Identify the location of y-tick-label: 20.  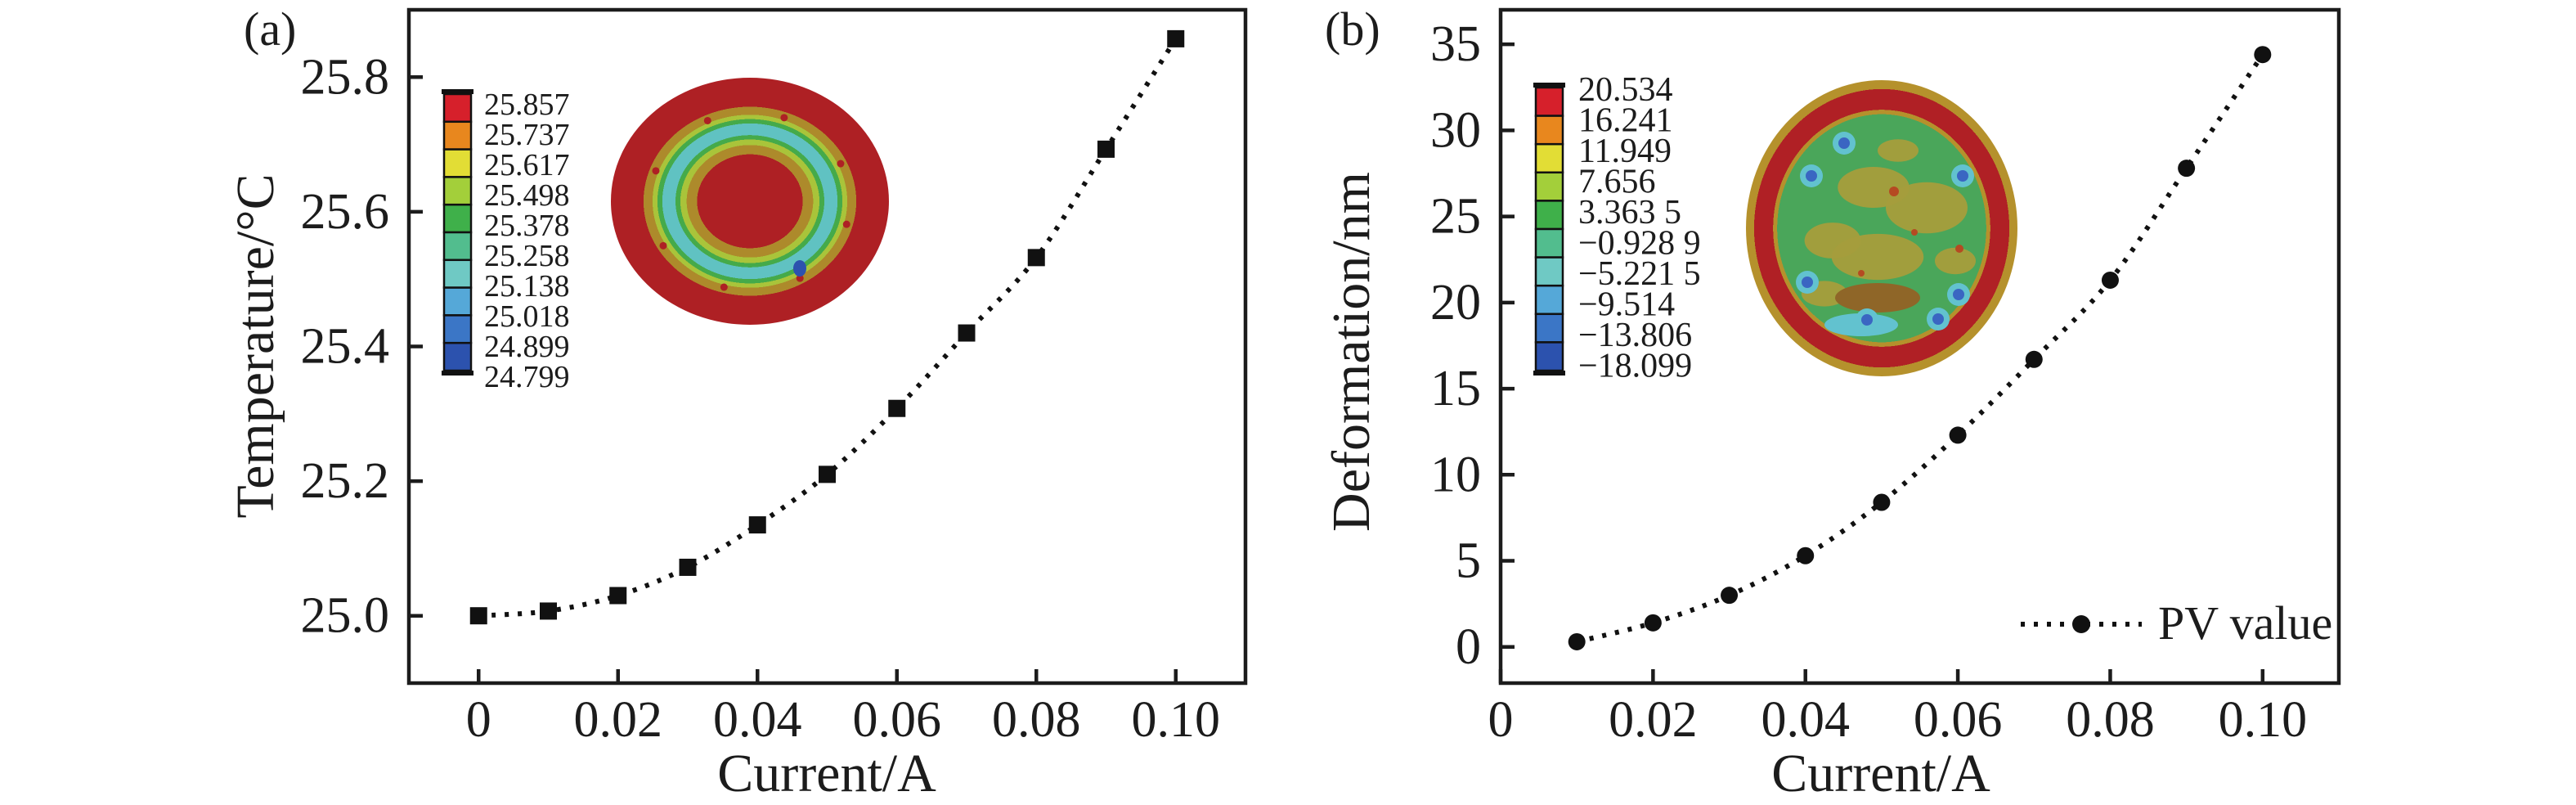
(1456, 303).